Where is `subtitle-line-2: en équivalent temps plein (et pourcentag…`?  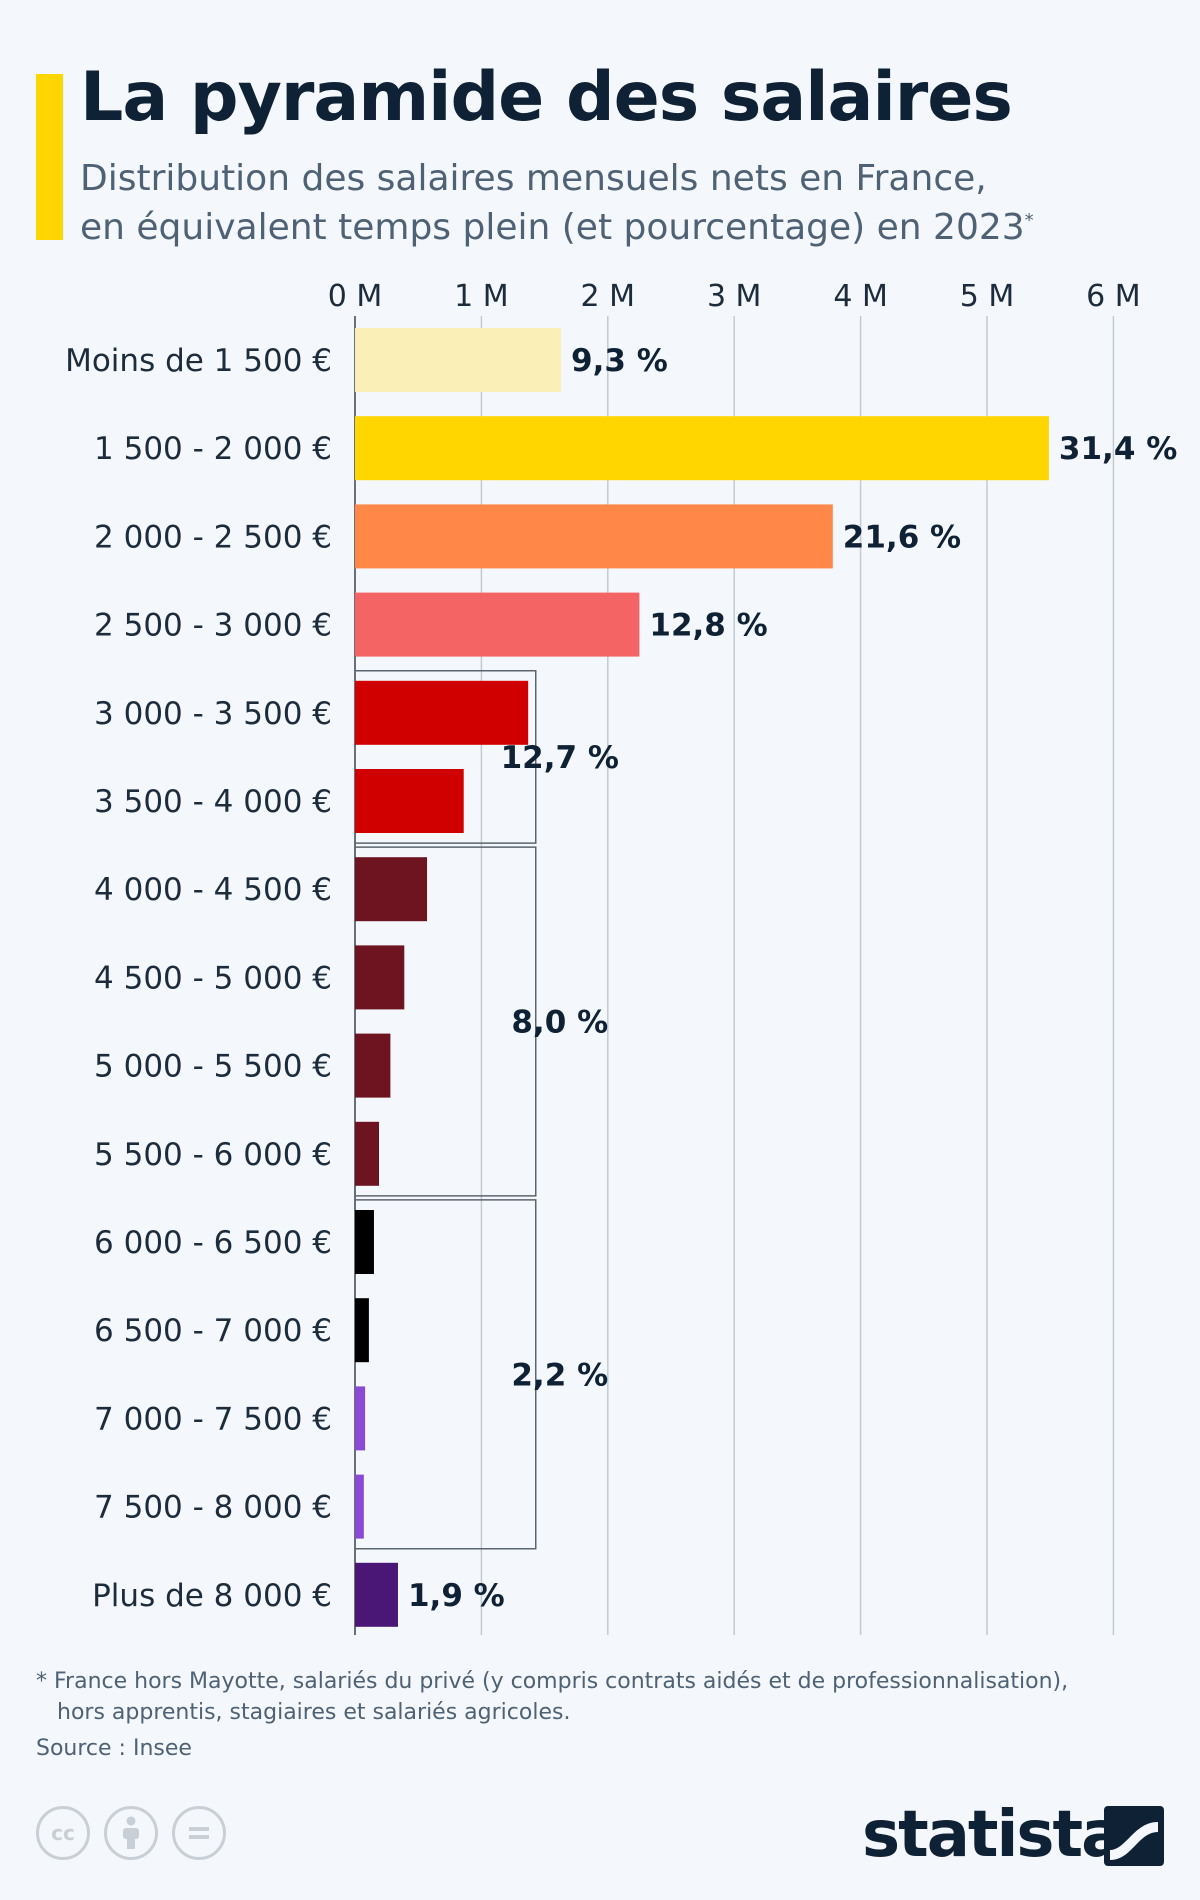 subtitle-line-2: en équivalent temps plein (et pourcentag… is located at coordinates (552, 227).